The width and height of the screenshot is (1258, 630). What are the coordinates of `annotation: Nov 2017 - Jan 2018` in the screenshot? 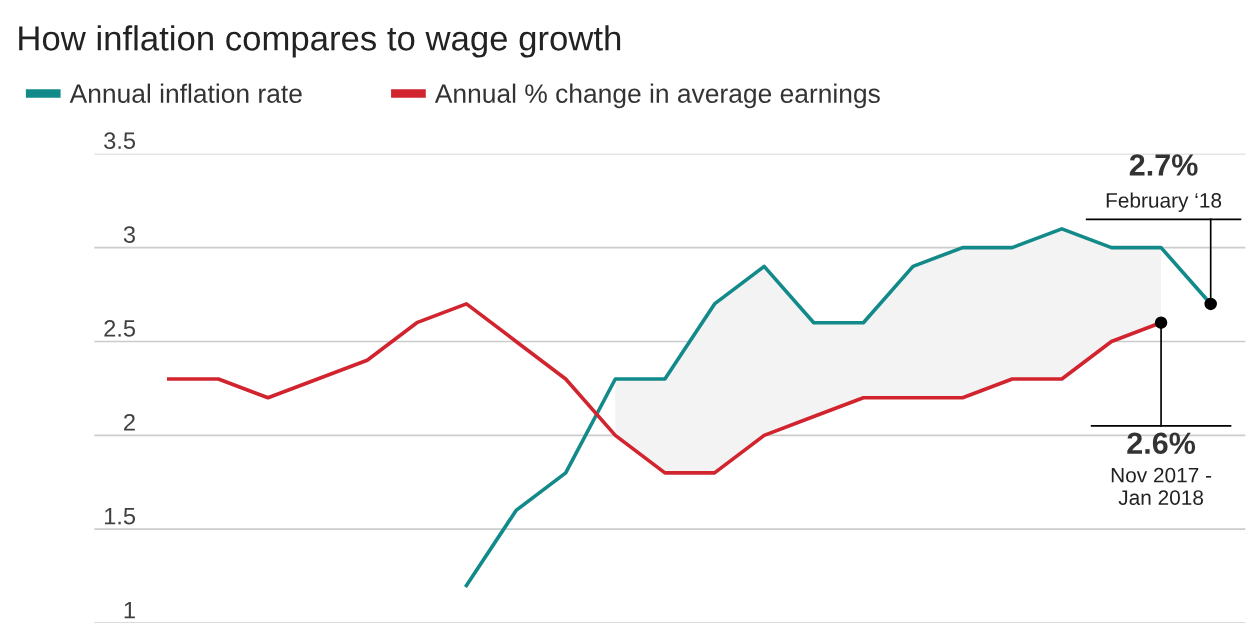 It's located at (1161, 486).